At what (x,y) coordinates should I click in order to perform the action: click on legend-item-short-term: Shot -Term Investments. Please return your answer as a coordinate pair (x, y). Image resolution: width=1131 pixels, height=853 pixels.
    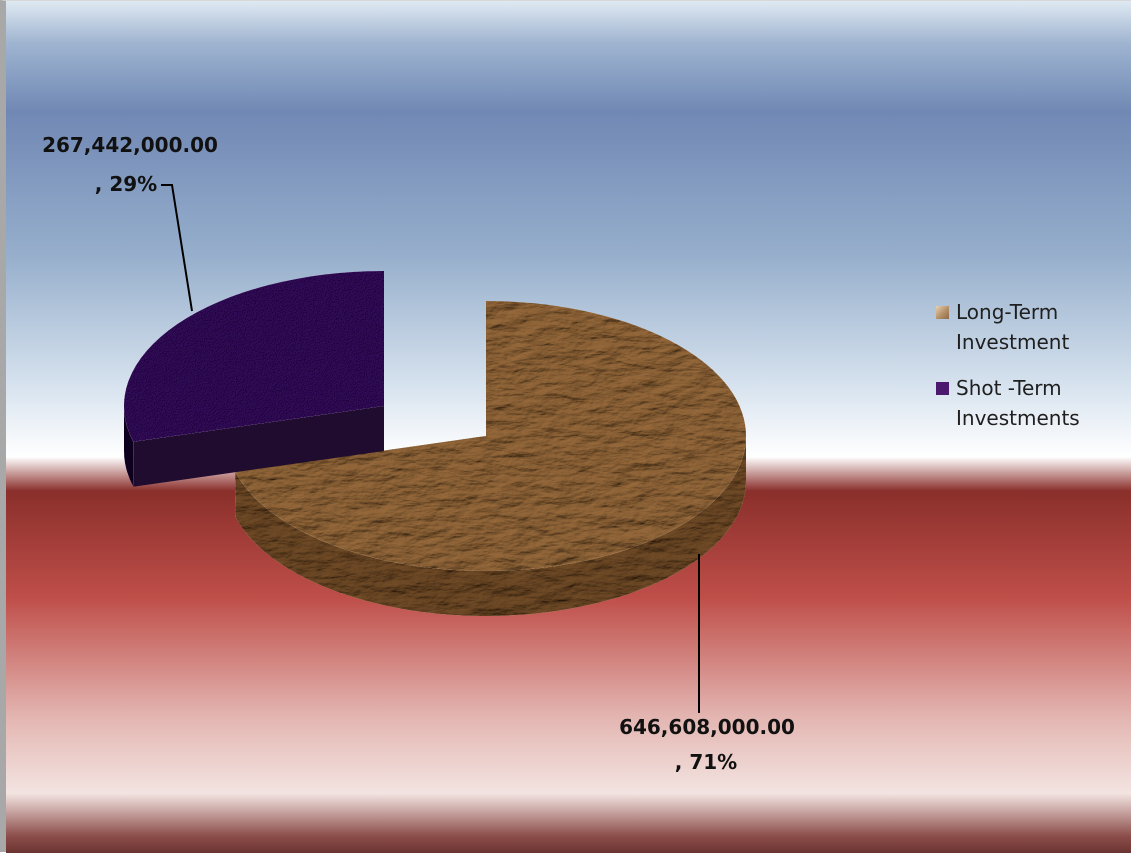
    Looking at the image, I should click on (1031, 403).